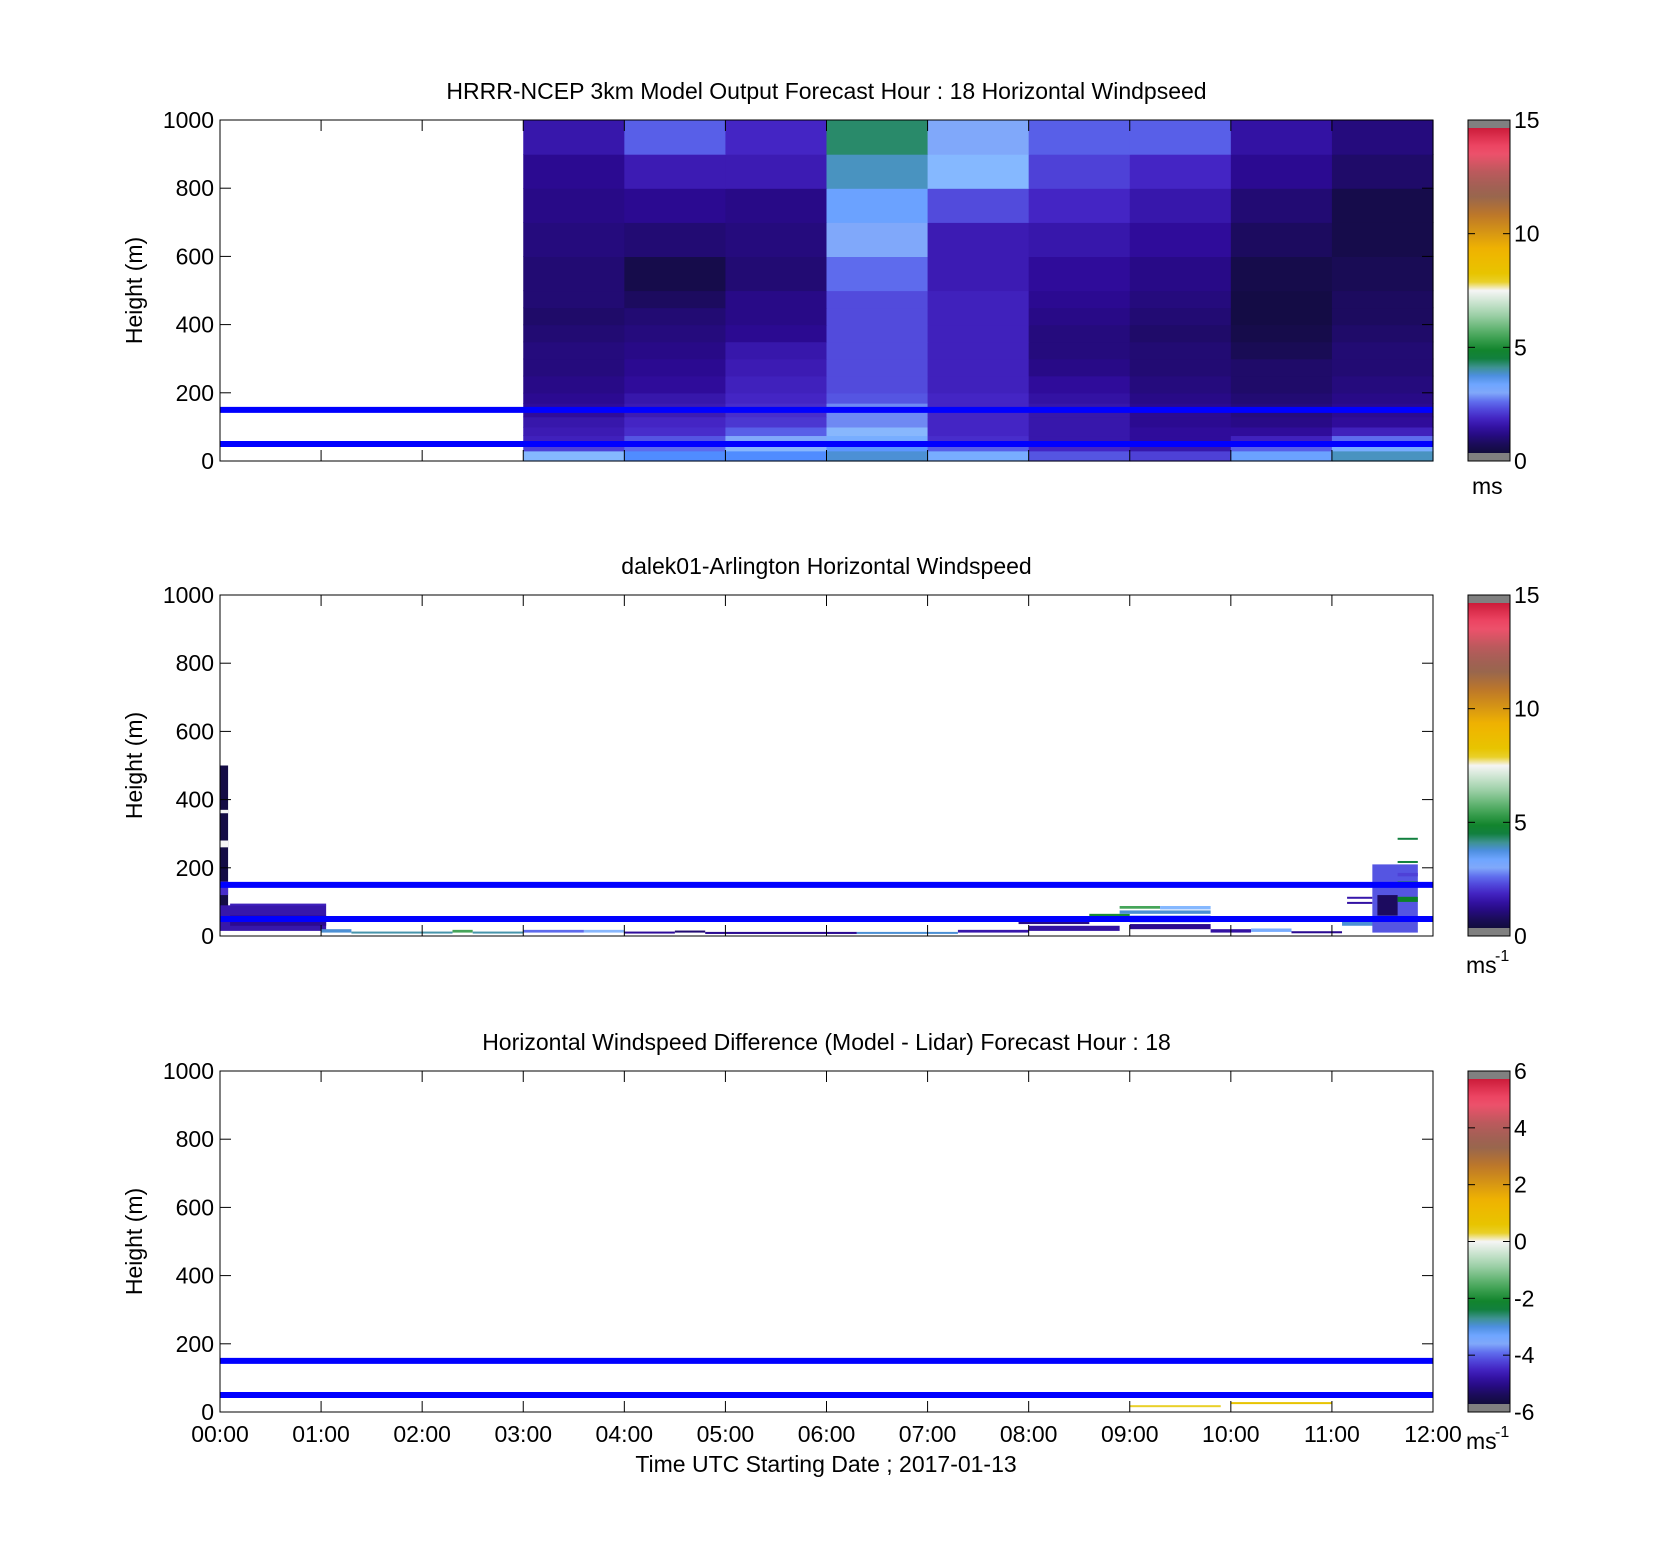 The image size is (1680, 1561). What do you see at coordinates (1520, 347) in the screenshot?
I see `colorbar-tick-label: 5` at bounding box center [1520, 347].